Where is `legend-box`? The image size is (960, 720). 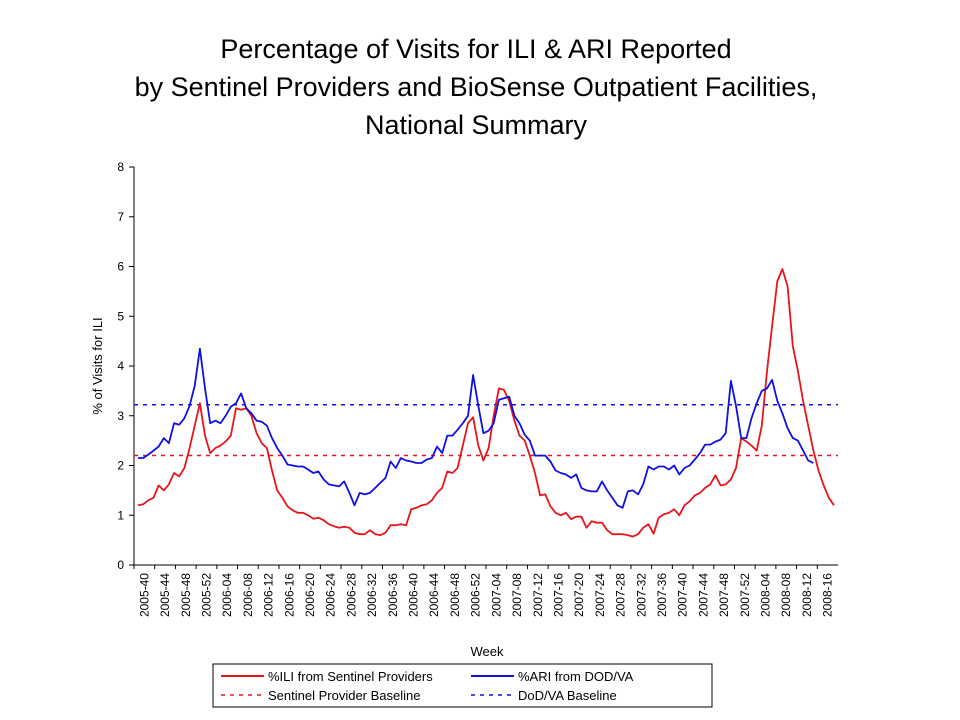
legend-box is located at coordinates (462, 685).